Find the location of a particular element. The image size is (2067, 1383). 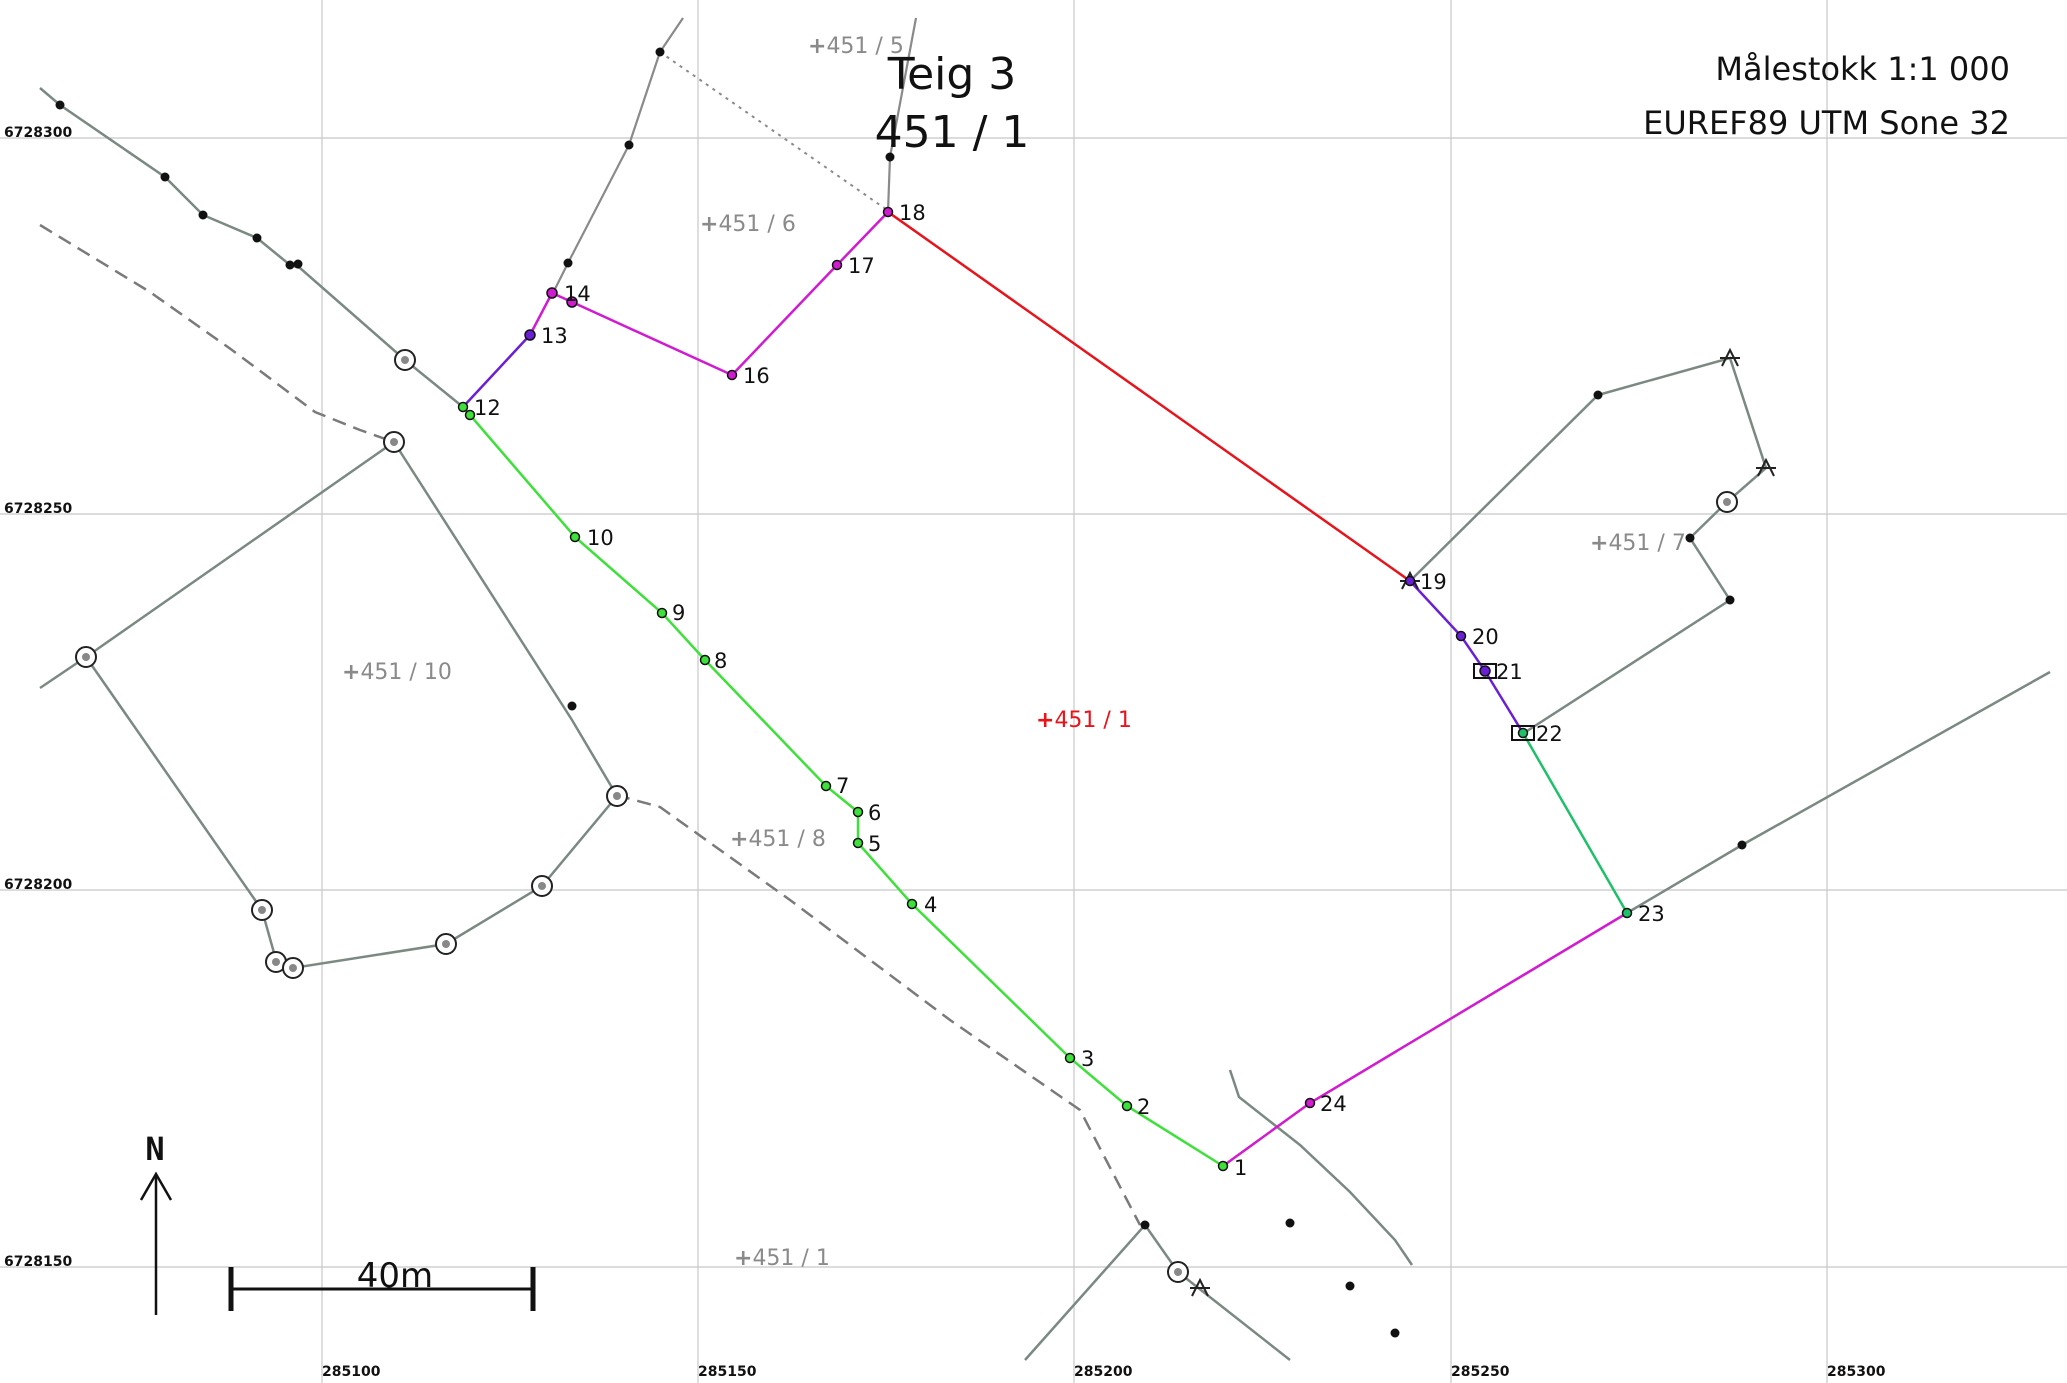

easting-label: 285250 is located at coordinates (1480, 1372).